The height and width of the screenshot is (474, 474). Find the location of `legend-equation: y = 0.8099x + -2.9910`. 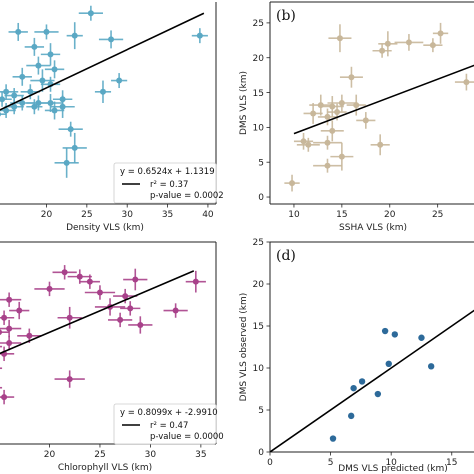

legend-equation: y = 0.8099x + -2.9910 is located at coordinates (169, 413).